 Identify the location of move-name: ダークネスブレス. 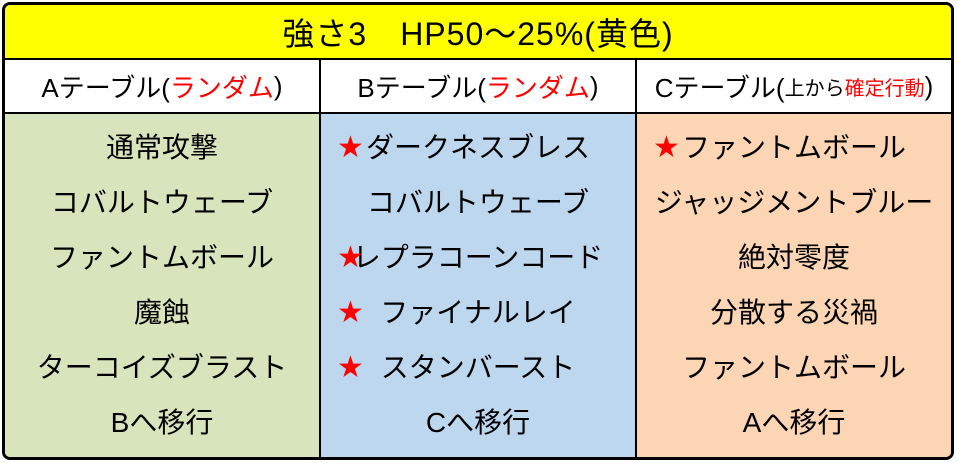
(477, 147).